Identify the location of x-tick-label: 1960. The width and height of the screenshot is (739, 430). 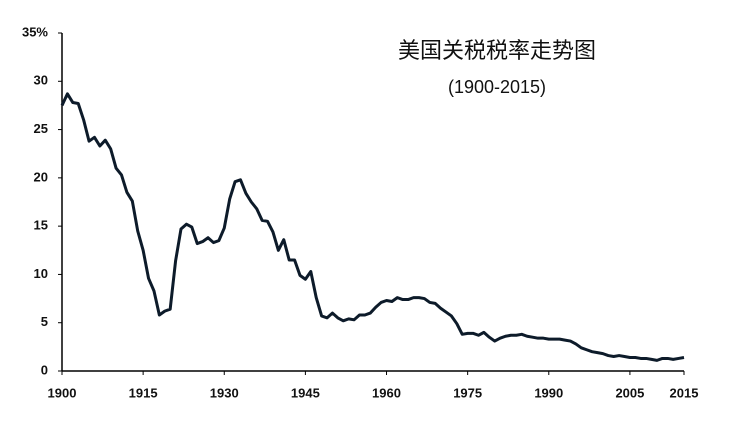
(386, 392).